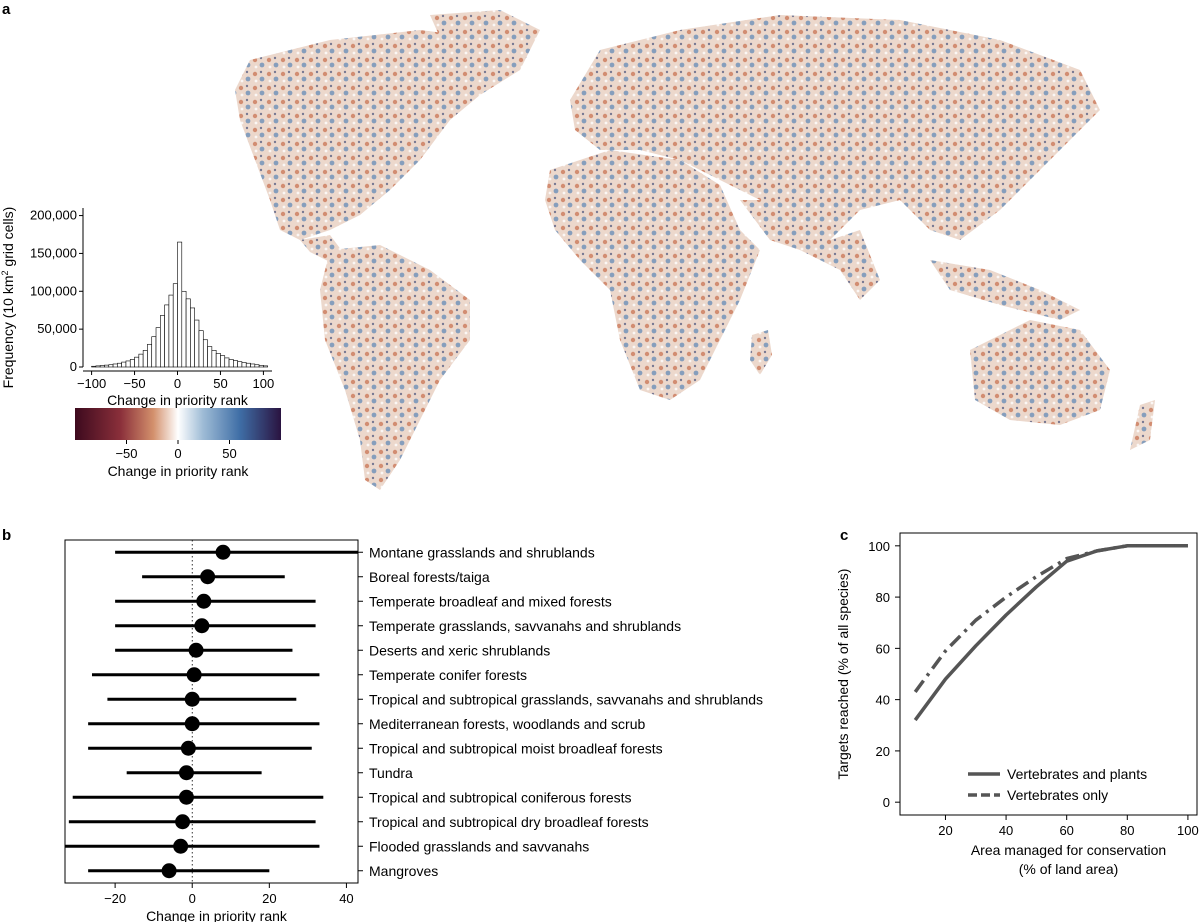 This screenshot has height=922, width=1200. Describe the element at coordinates (761, 352) in the screenshot. I see `madagascar-landmass` at that location.